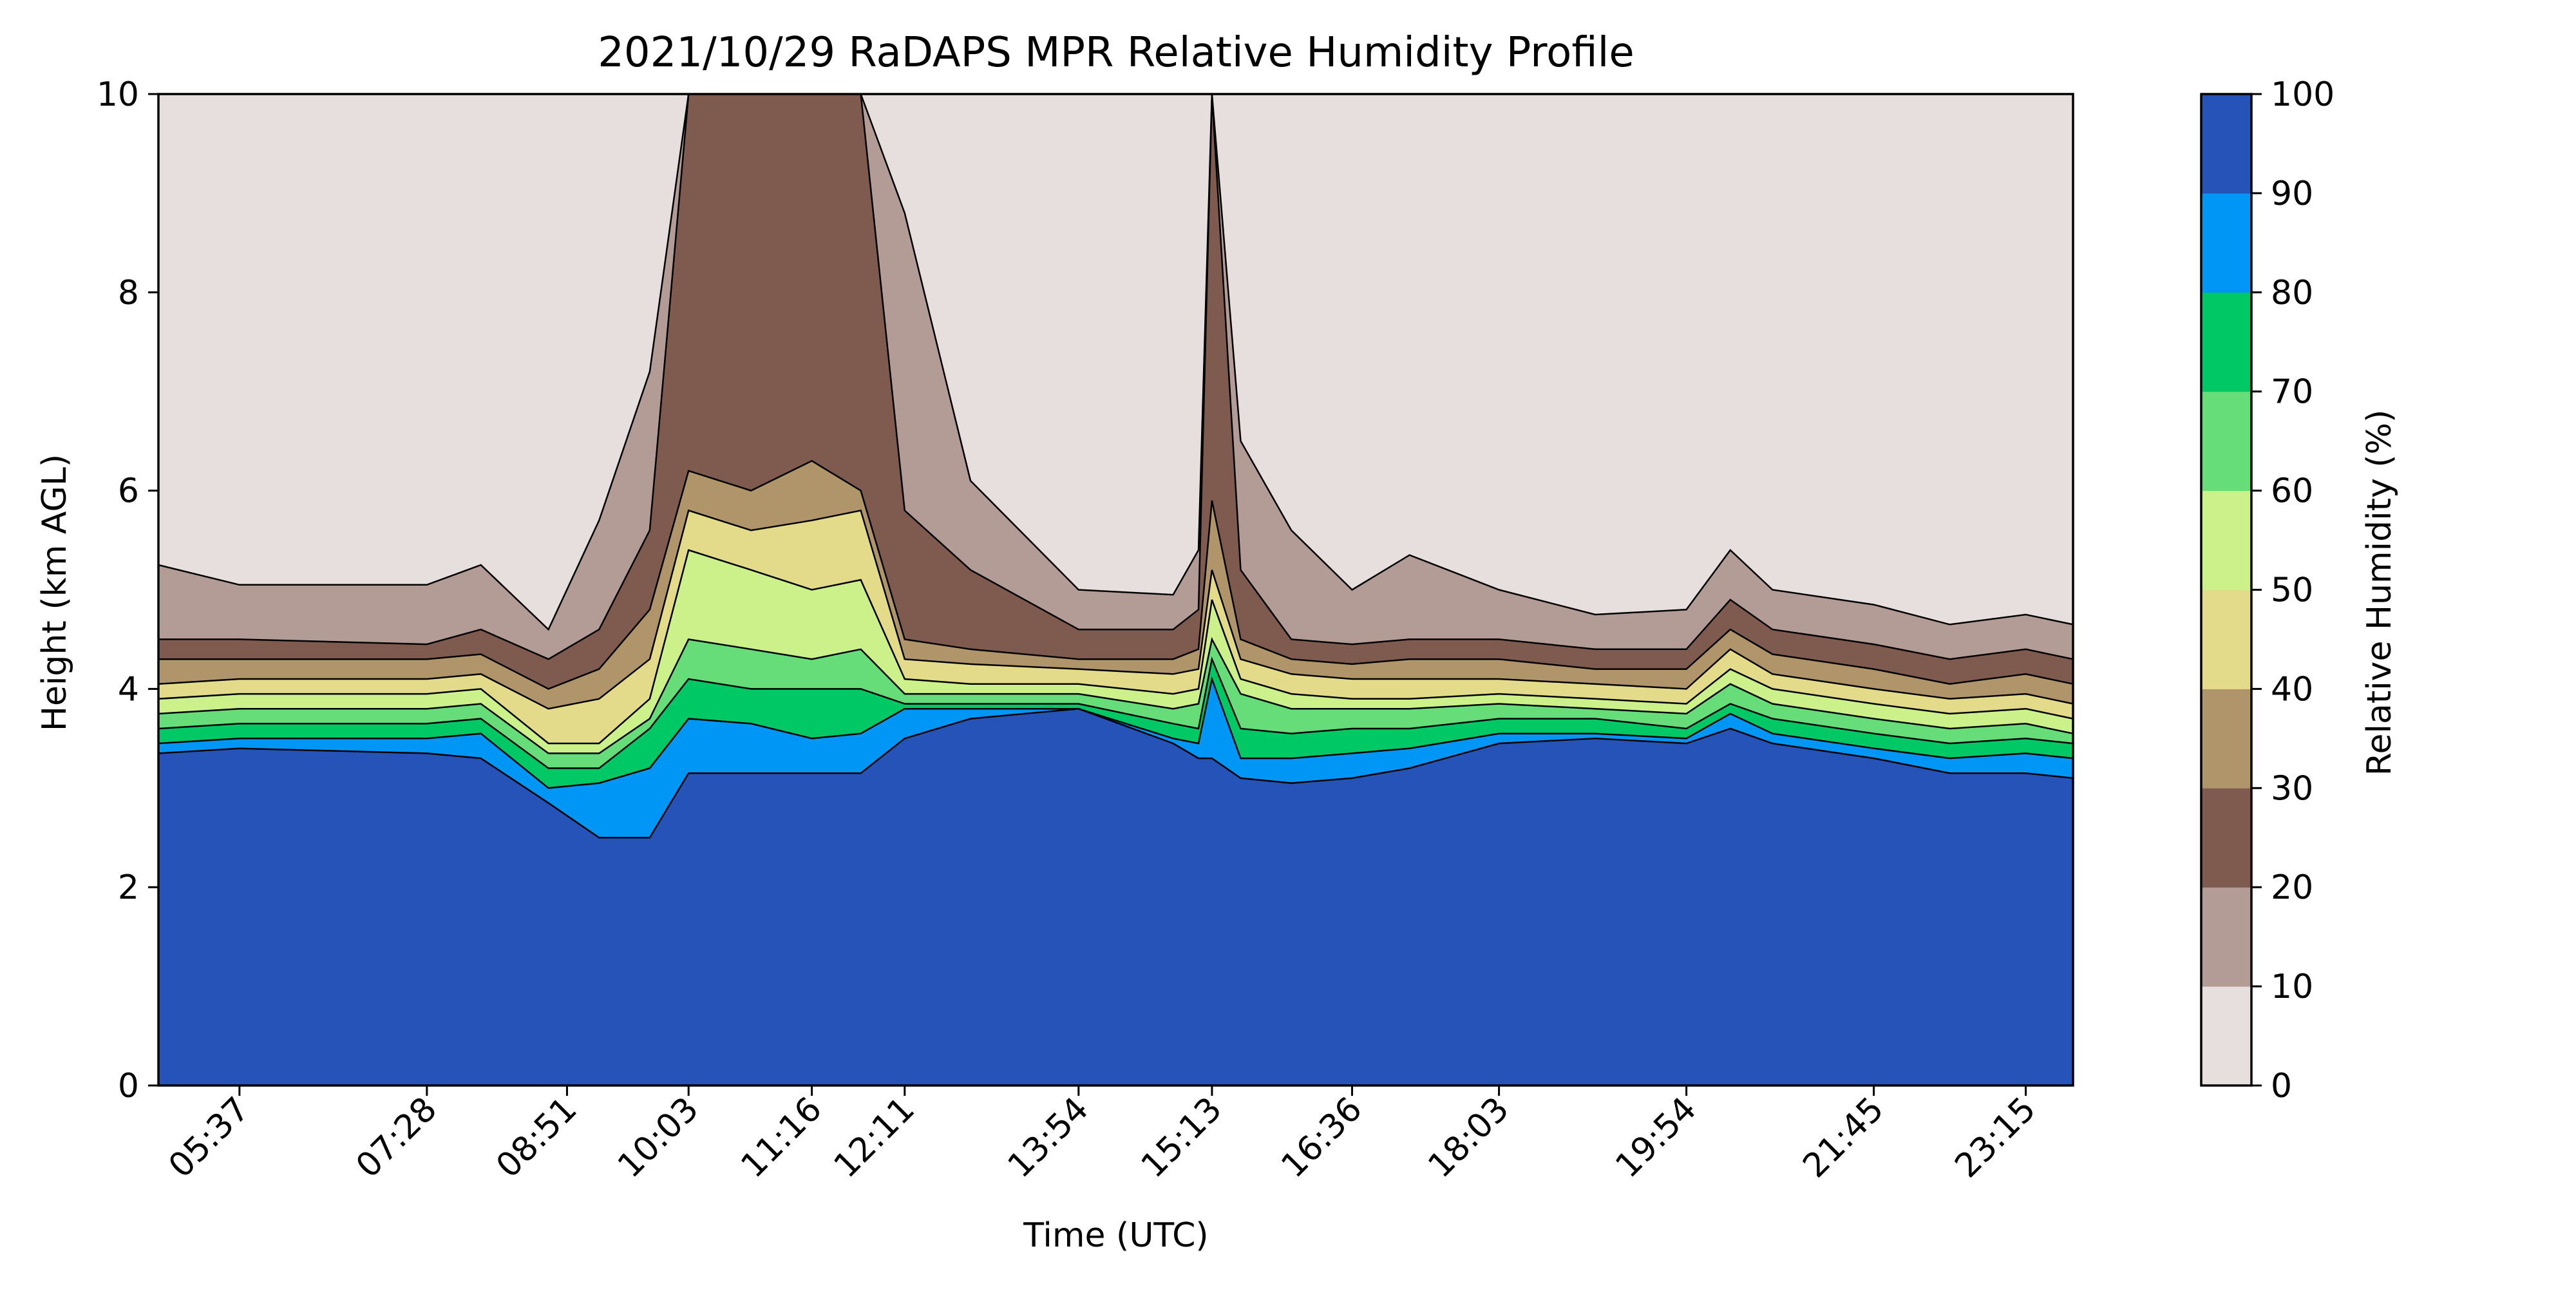 This screenshot has height=1291, width=2576. Describe the element at coordinates (128, 491) in the screenshot. I see `y-tick-label: 6` at that location.